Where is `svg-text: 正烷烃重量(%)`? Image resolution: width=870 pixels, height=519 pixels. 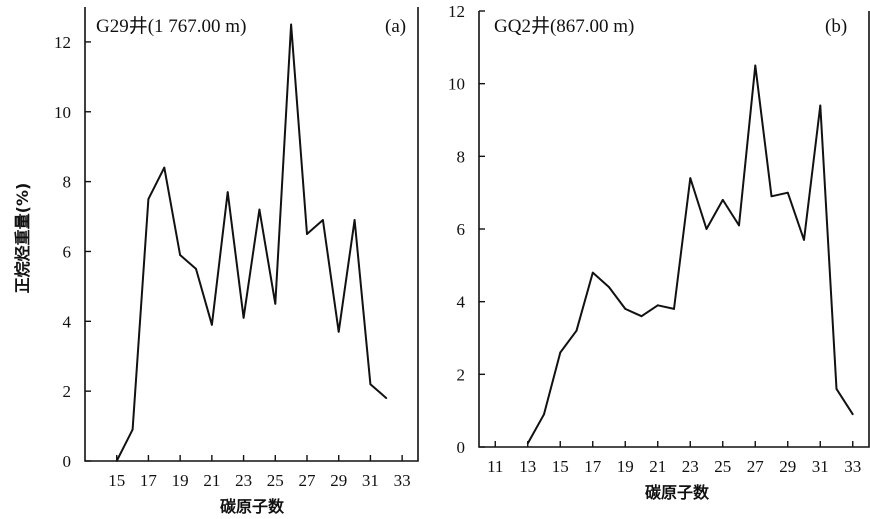 svg-text: 正烷烃重量(%) is located at coordinates (22, 238).